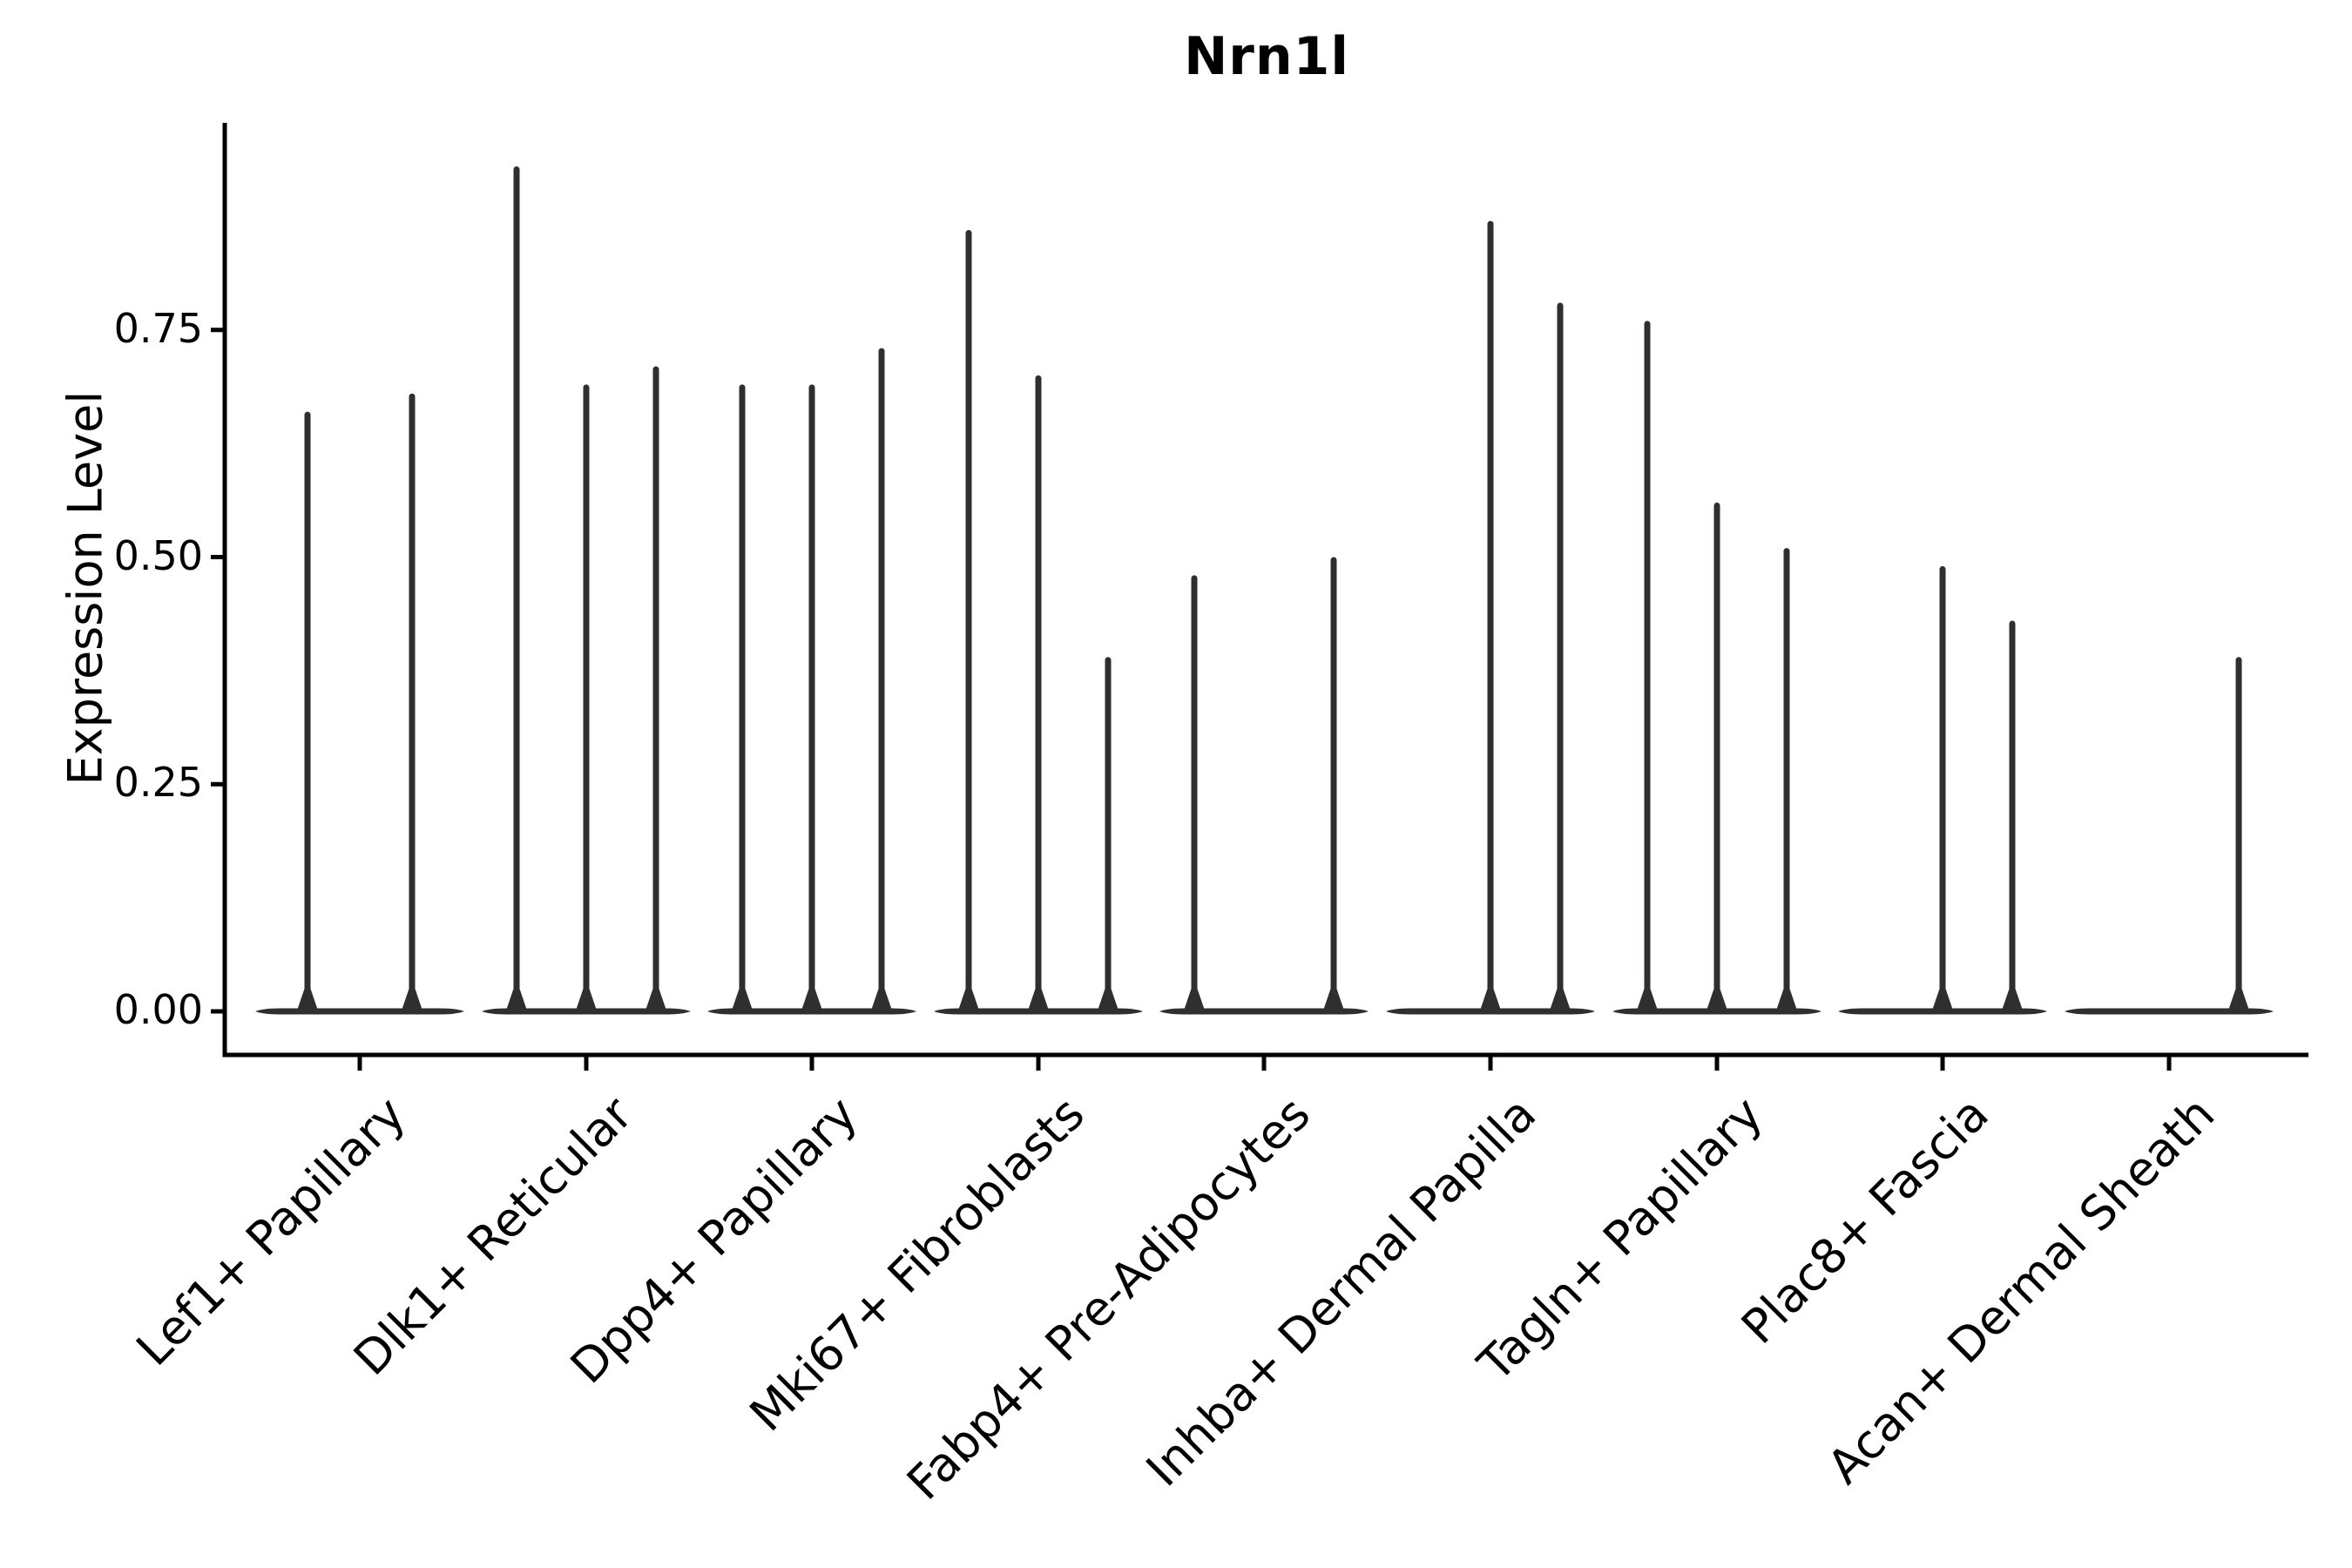  Describe the element at coordinates (158, 555) in the screenshot. I see `y-tick-label: 0.50` at that location.